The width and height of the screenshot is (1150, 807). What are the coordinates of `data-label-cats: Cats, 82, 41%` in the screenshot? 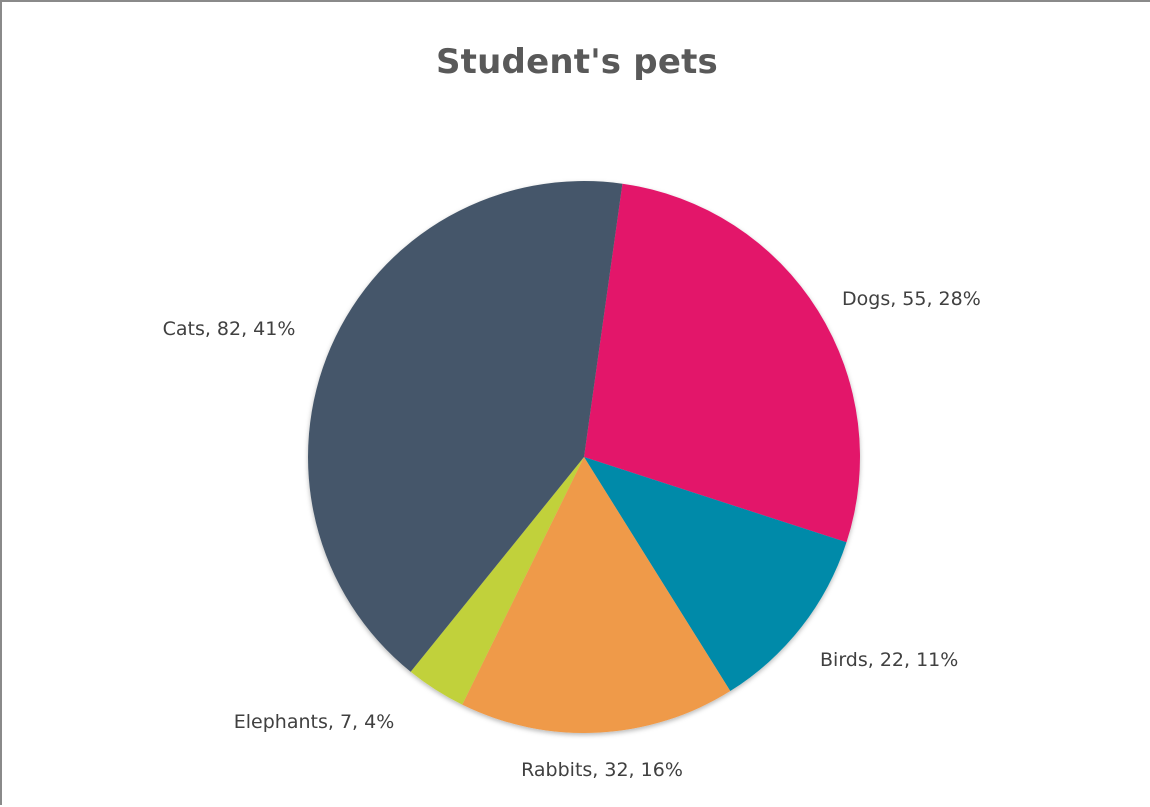 It's located at (229, 329).